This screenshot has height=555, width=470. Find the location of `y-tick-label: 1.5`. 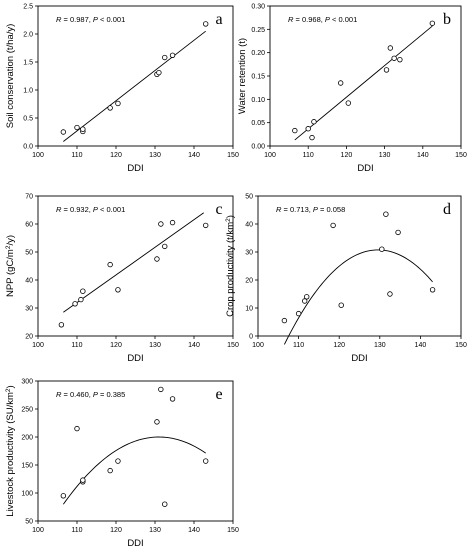

y-tick-label: 1.5 is located at coordinates (28, 63).